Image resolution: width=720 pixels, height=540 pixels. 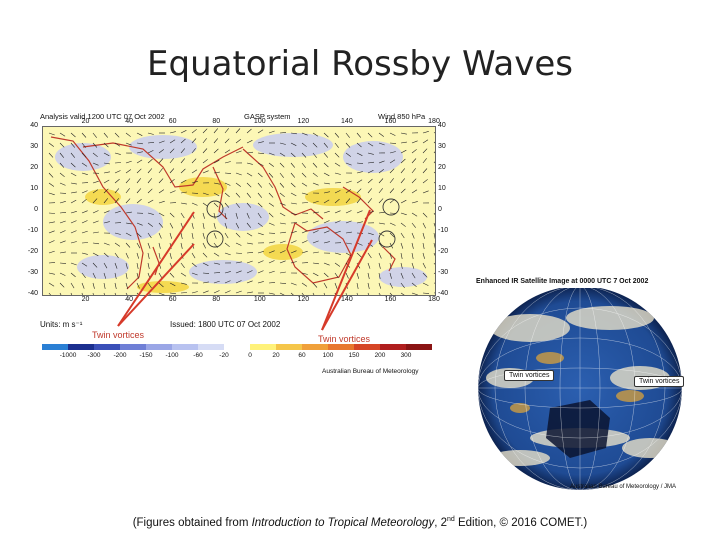 What do you see at coordinates (118, 335) in the screenshot?
I see `twin-vortices-label-left: Twin vortices` at bounding box center [118, 335].